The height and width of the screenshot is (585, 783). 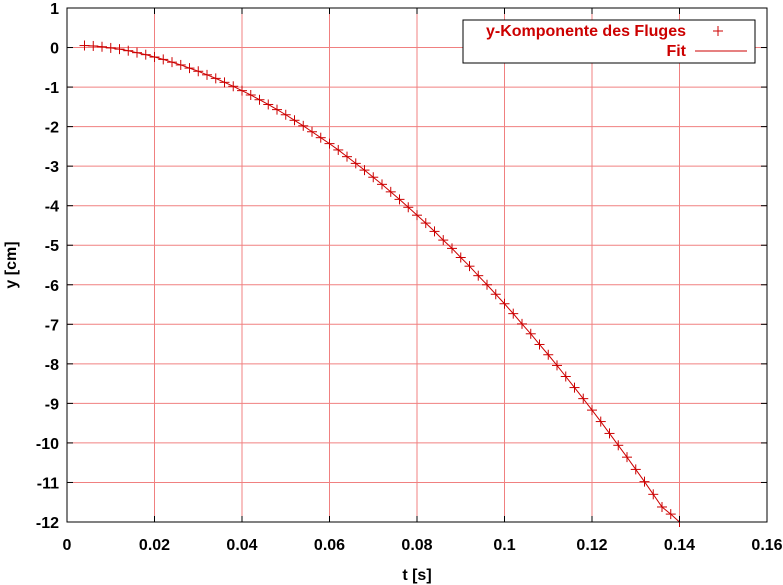 What do you see at coordinates (591, 545) in the screenshot?
I see `x-tick-label: 0.12` at bounding box center [591, 545].